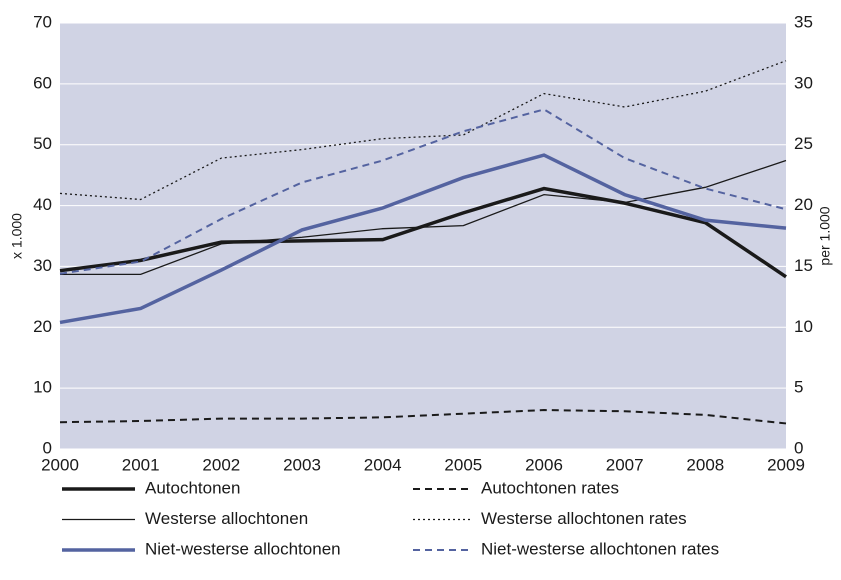 The height and width of the screenshot is (580, 841). I want to click on legend-label: Autochtonen rates, so click(550, 487).